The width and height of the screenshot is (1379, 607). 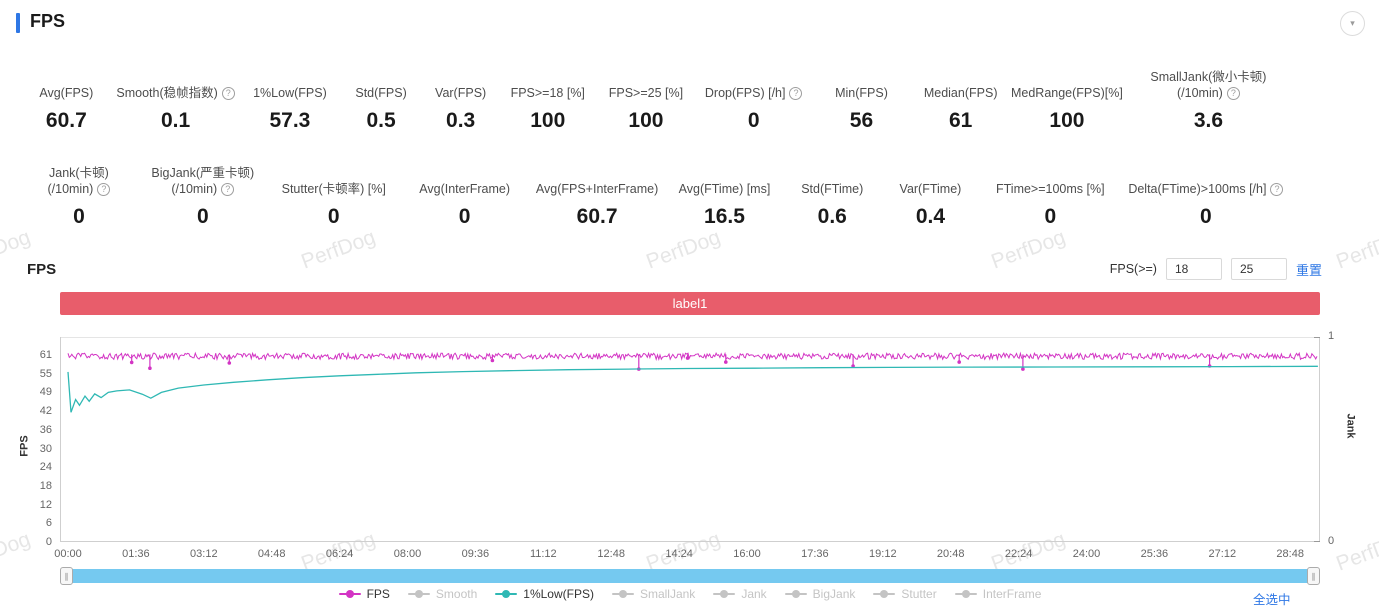 I want to click on metric-label: Std(FPS), so click(x=380, y=82).